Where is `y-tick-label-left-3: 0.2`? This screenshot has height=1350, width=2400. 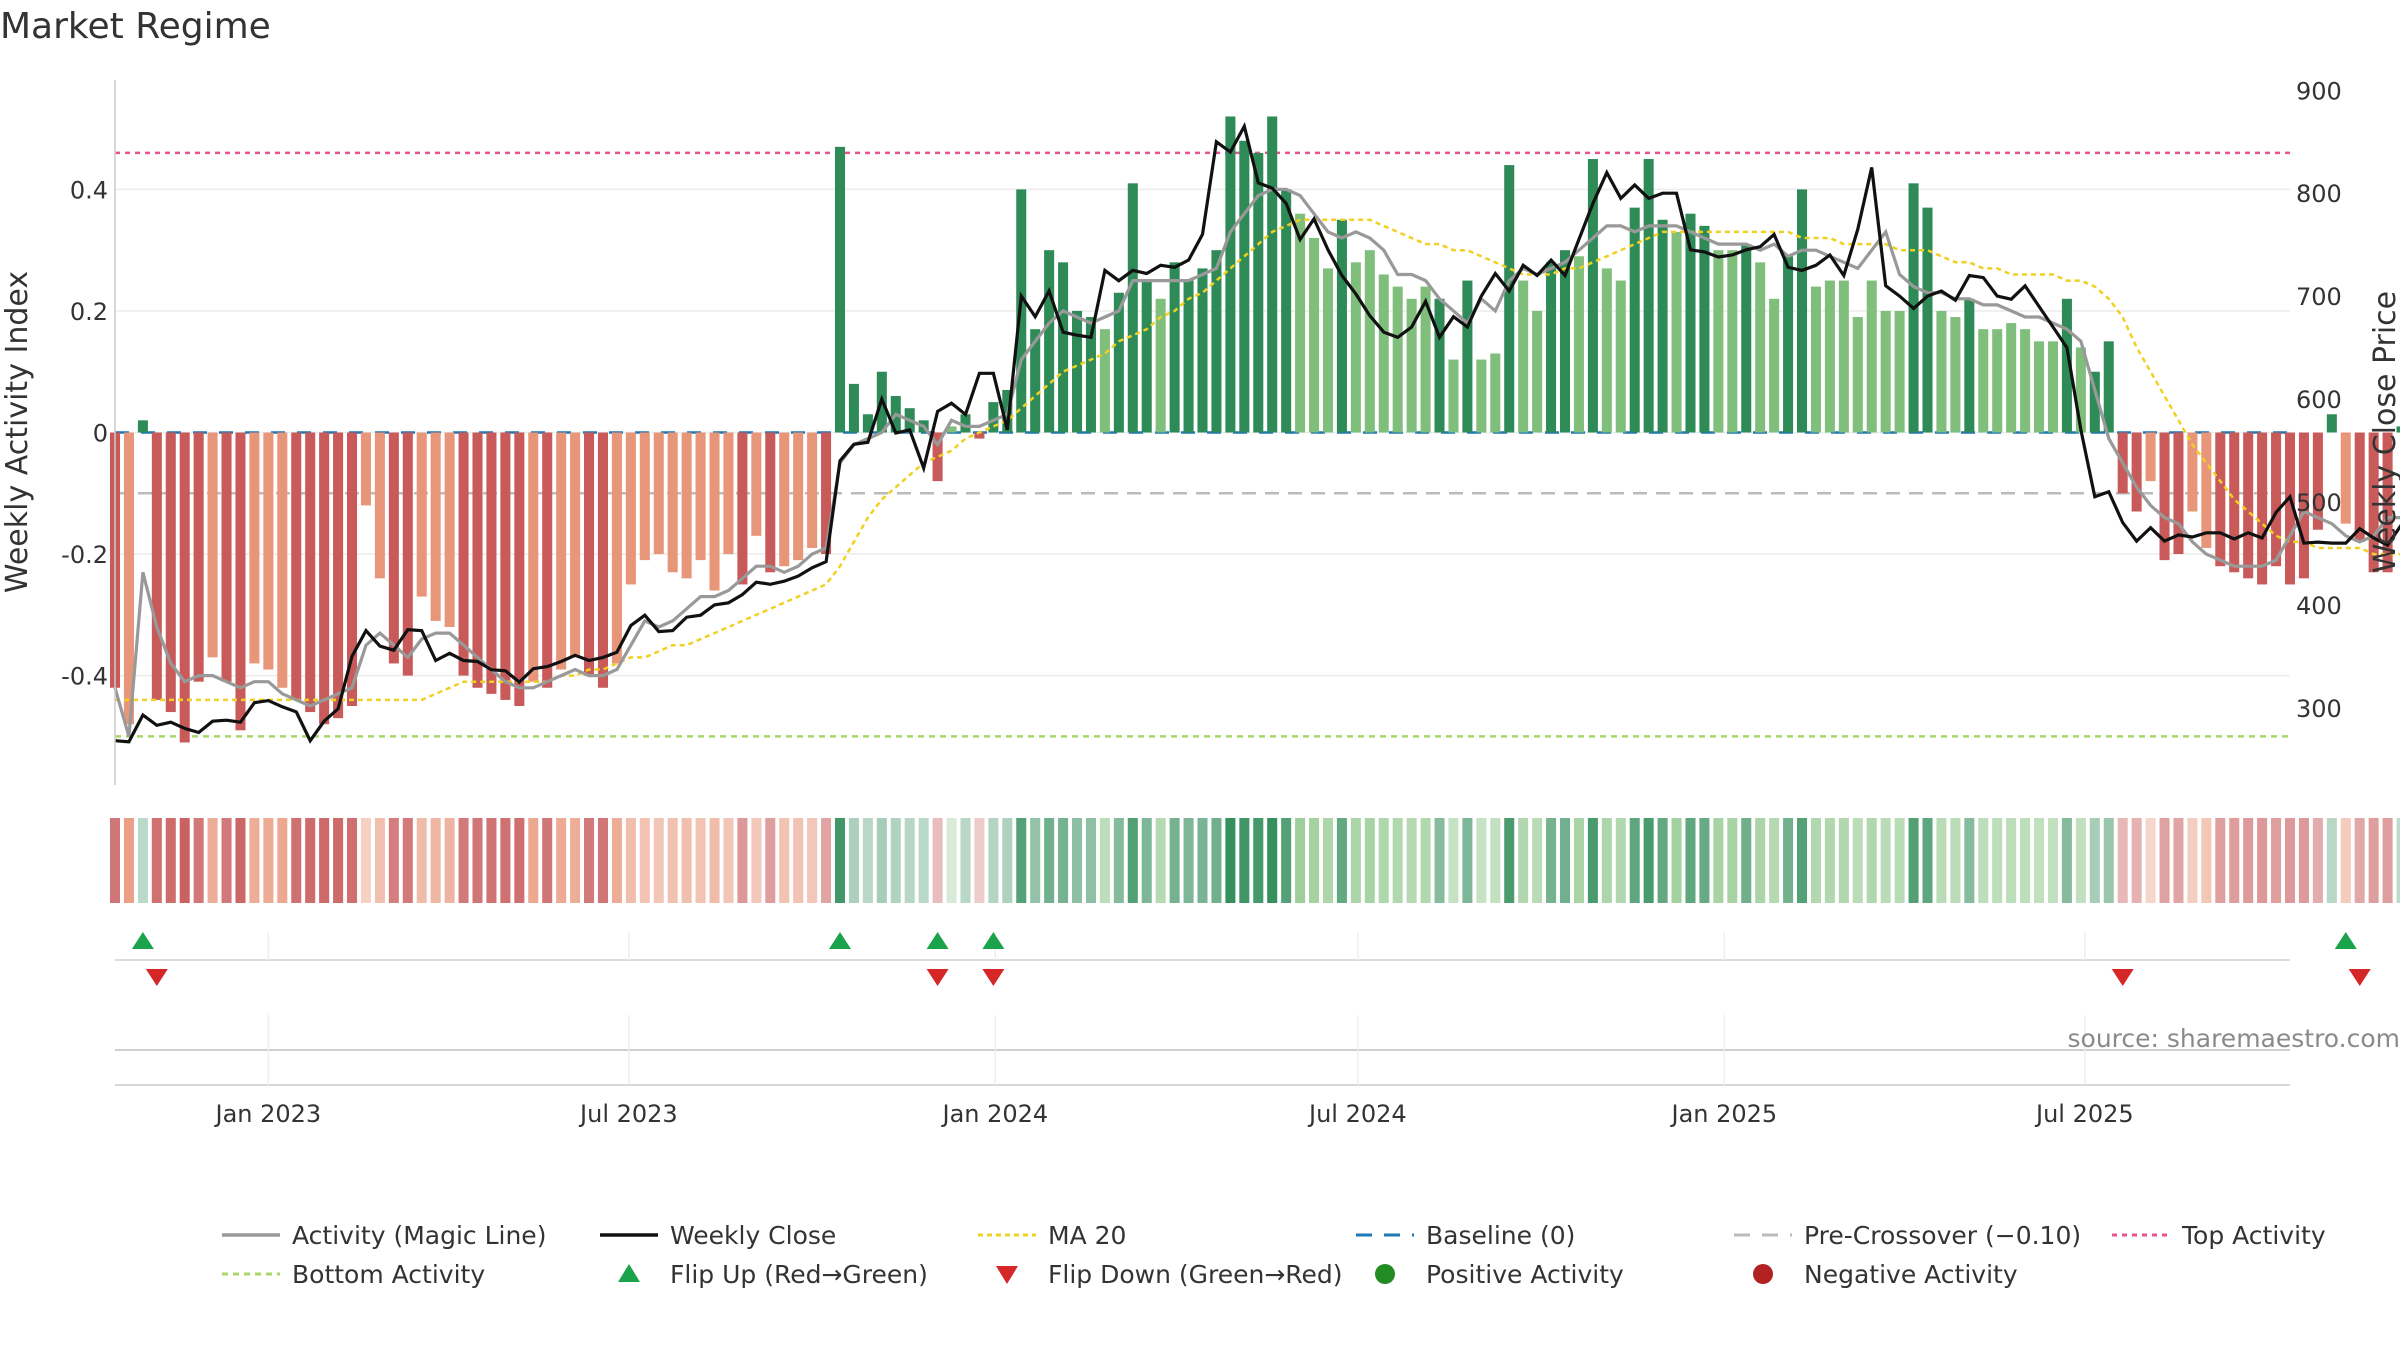 y-tick-label-left-3: 0.2 is located at coordinates (89, 312).